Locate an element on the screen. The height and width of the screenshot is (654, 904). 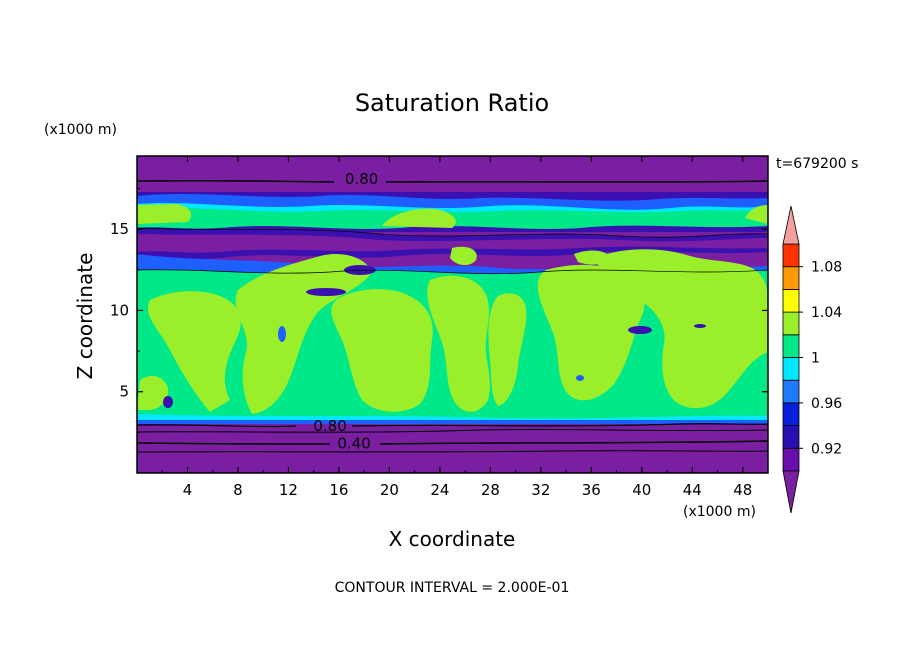
contour-line-0p20 is located at coordinates (452, 451).